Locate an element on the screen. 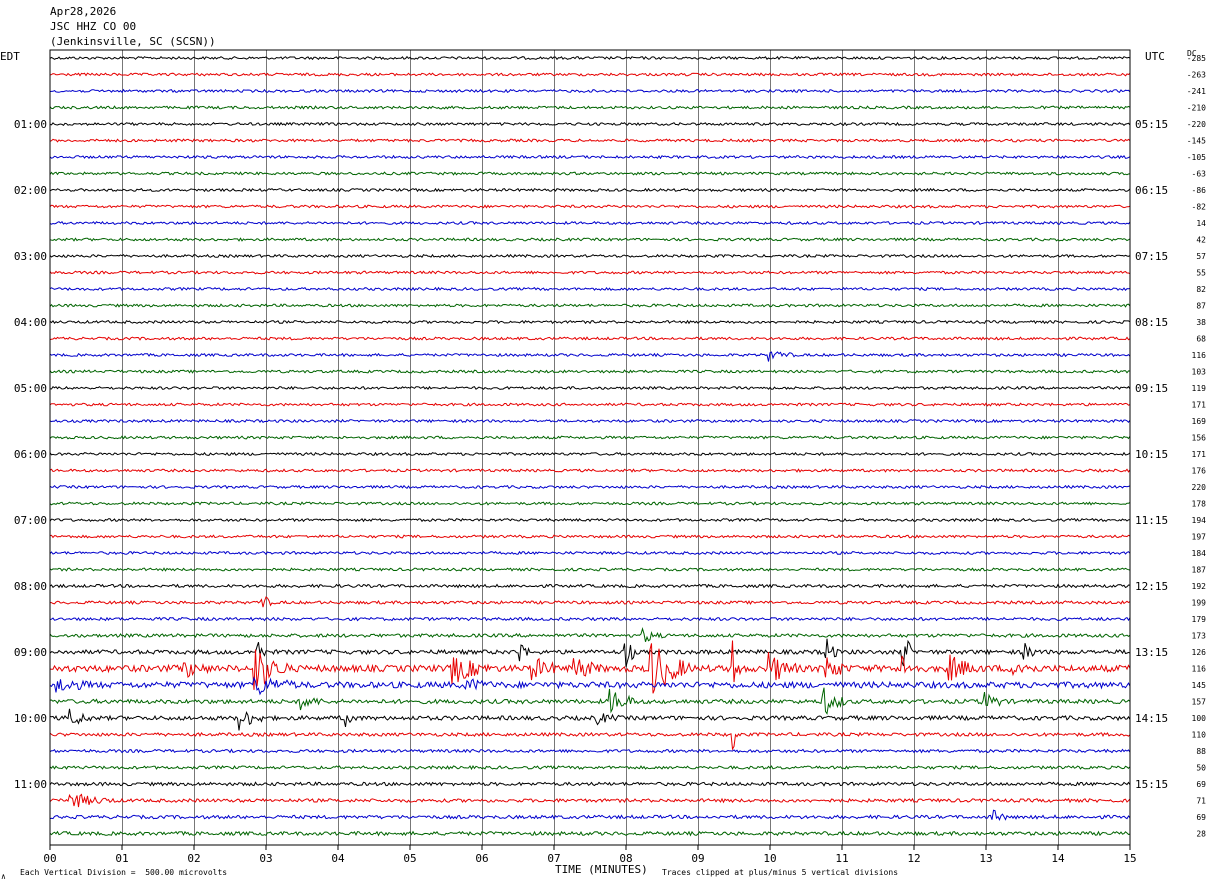 Image resolution: width=1210 pixels, height=886 pixels. x-tick-label: 11 is located at coordinates (841, 858).